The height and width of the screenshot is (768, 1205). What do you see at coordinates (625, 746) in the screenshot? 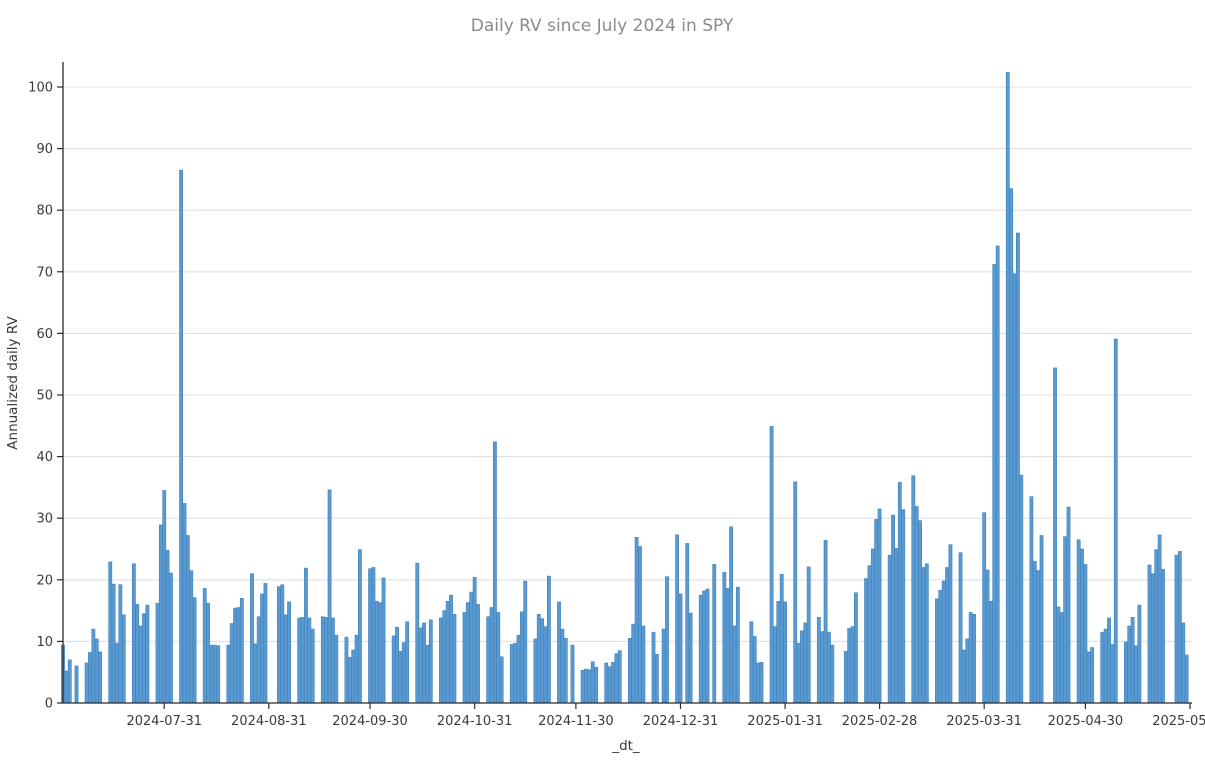
I see `x-axis-label: _dt_` at bounding box center [625, 746].